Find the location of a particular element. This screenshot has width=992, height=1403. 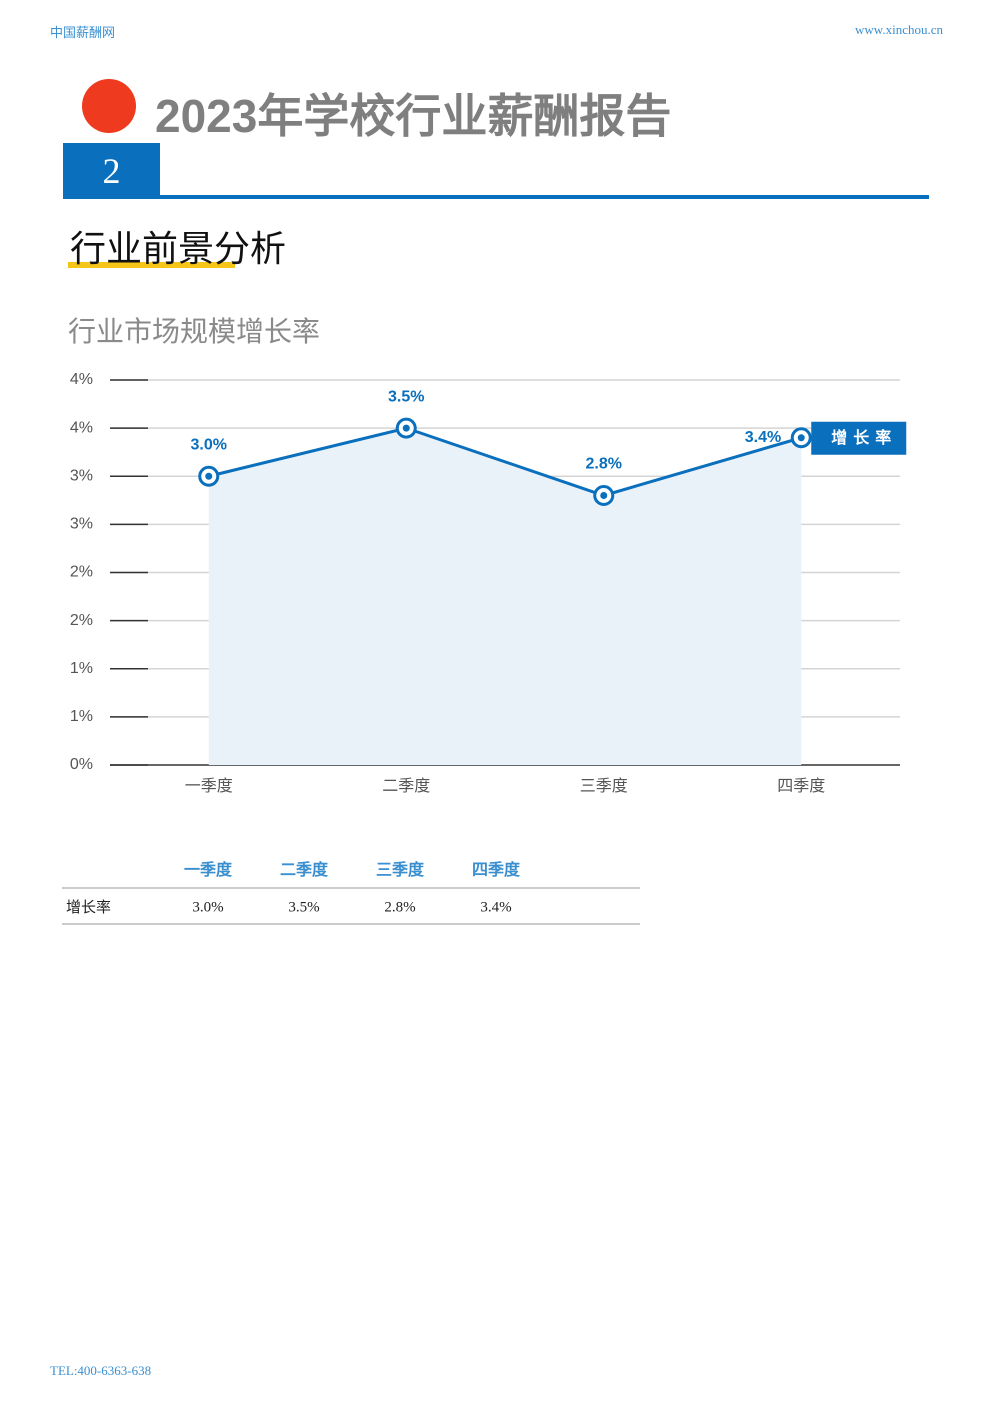

data-label: 2.8% is located at coordinates (604, 464).